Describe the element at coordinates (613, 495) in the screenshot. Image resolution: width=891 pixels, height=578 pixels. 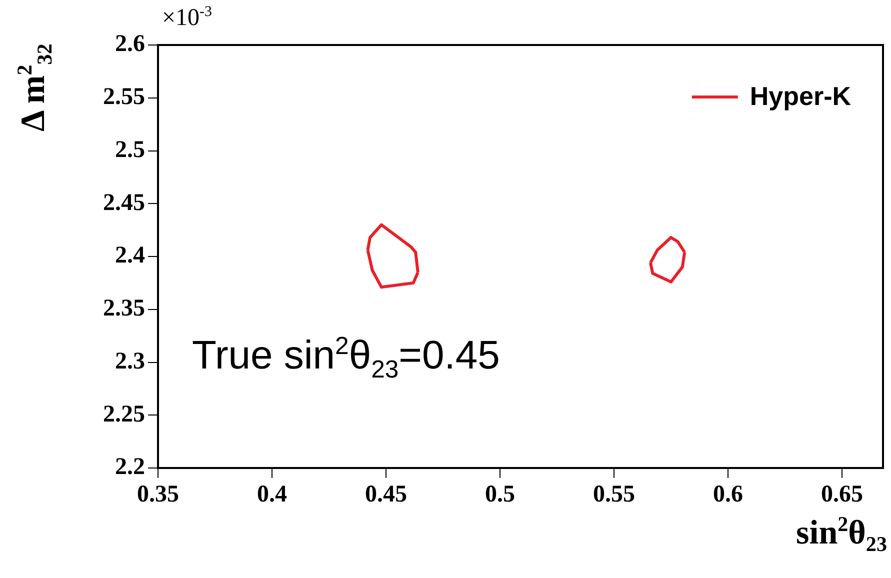
I see `x-tick-label: 0.55` at that location.